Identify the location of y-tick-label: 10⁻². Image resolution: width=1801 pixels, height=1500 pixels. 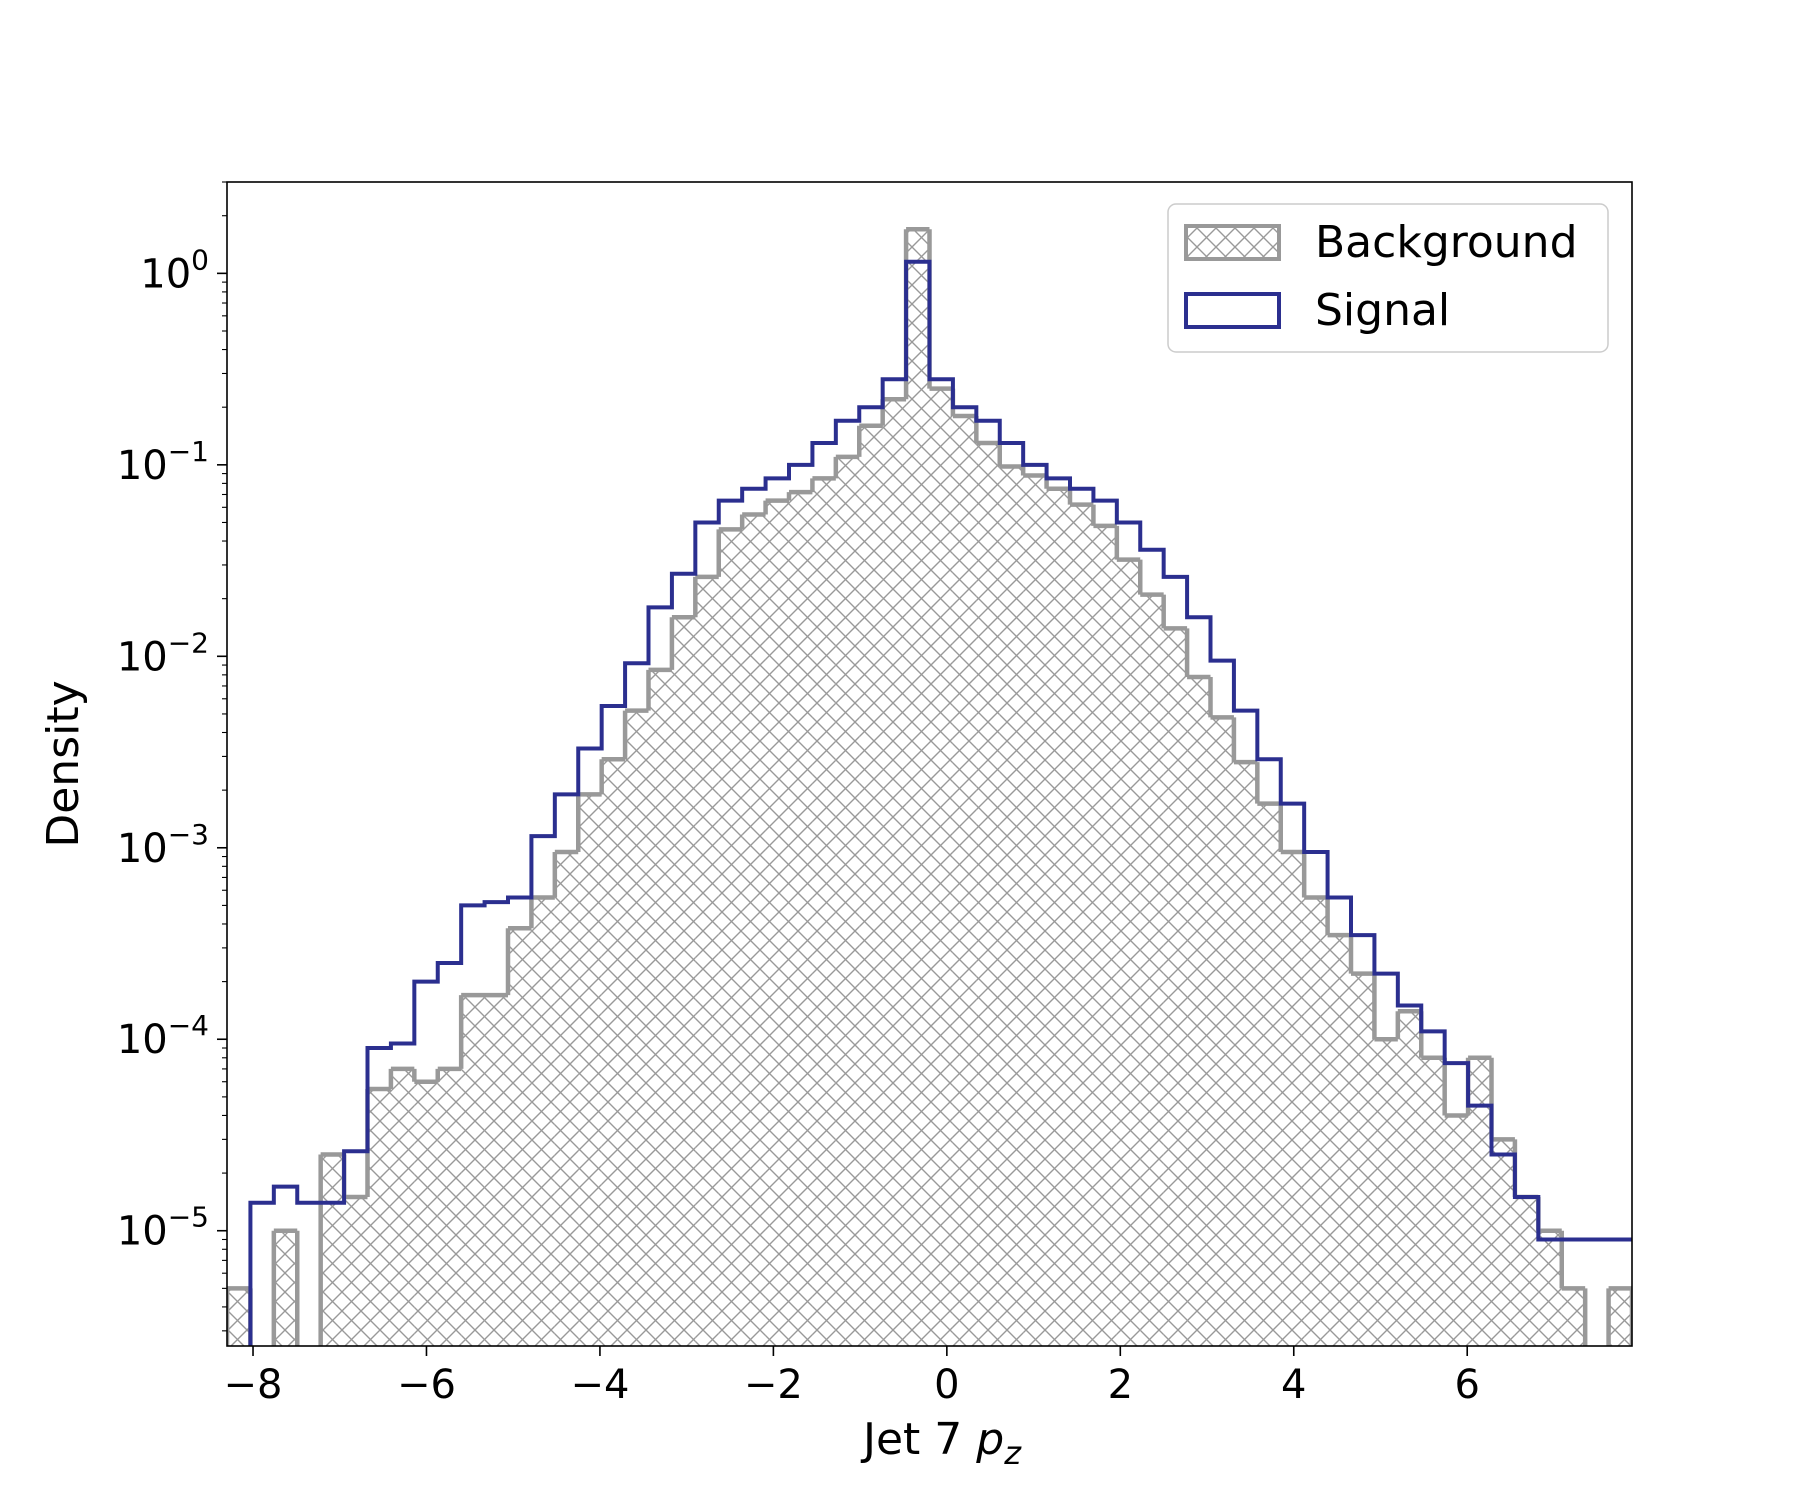
(163, 653).